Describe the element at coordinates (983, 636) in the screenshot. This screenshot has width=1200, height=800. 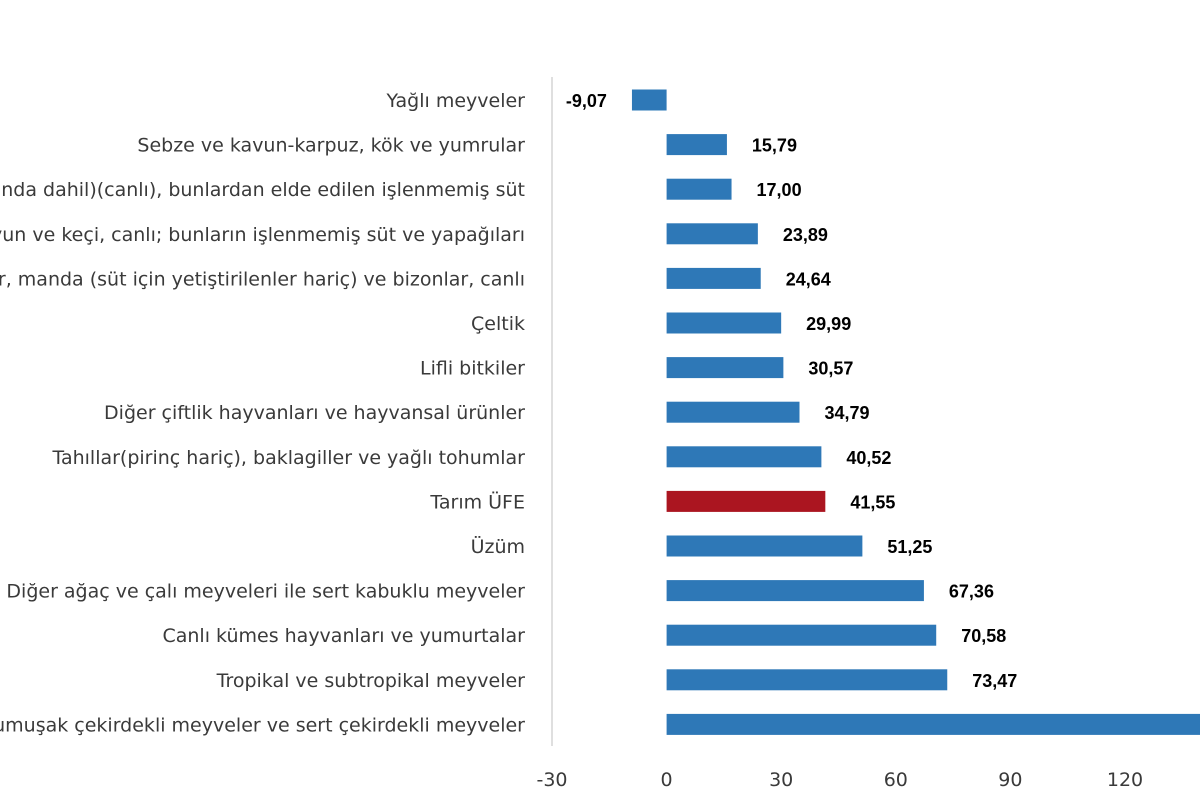
I see `value-label-13: 70,58` at that location.